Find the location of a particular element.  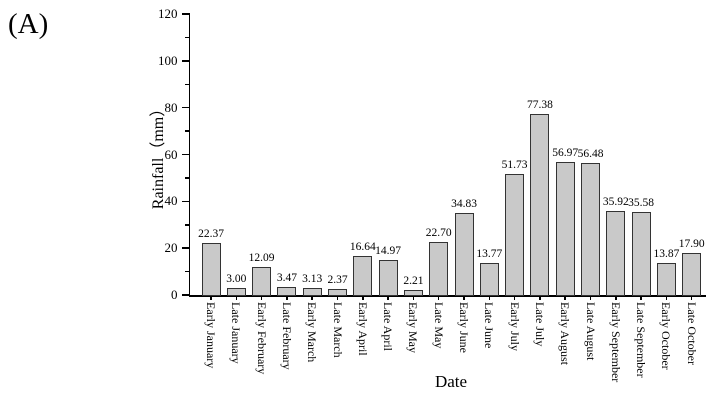

bar-value-label: 16.64 is located at coordinates (362, 247).